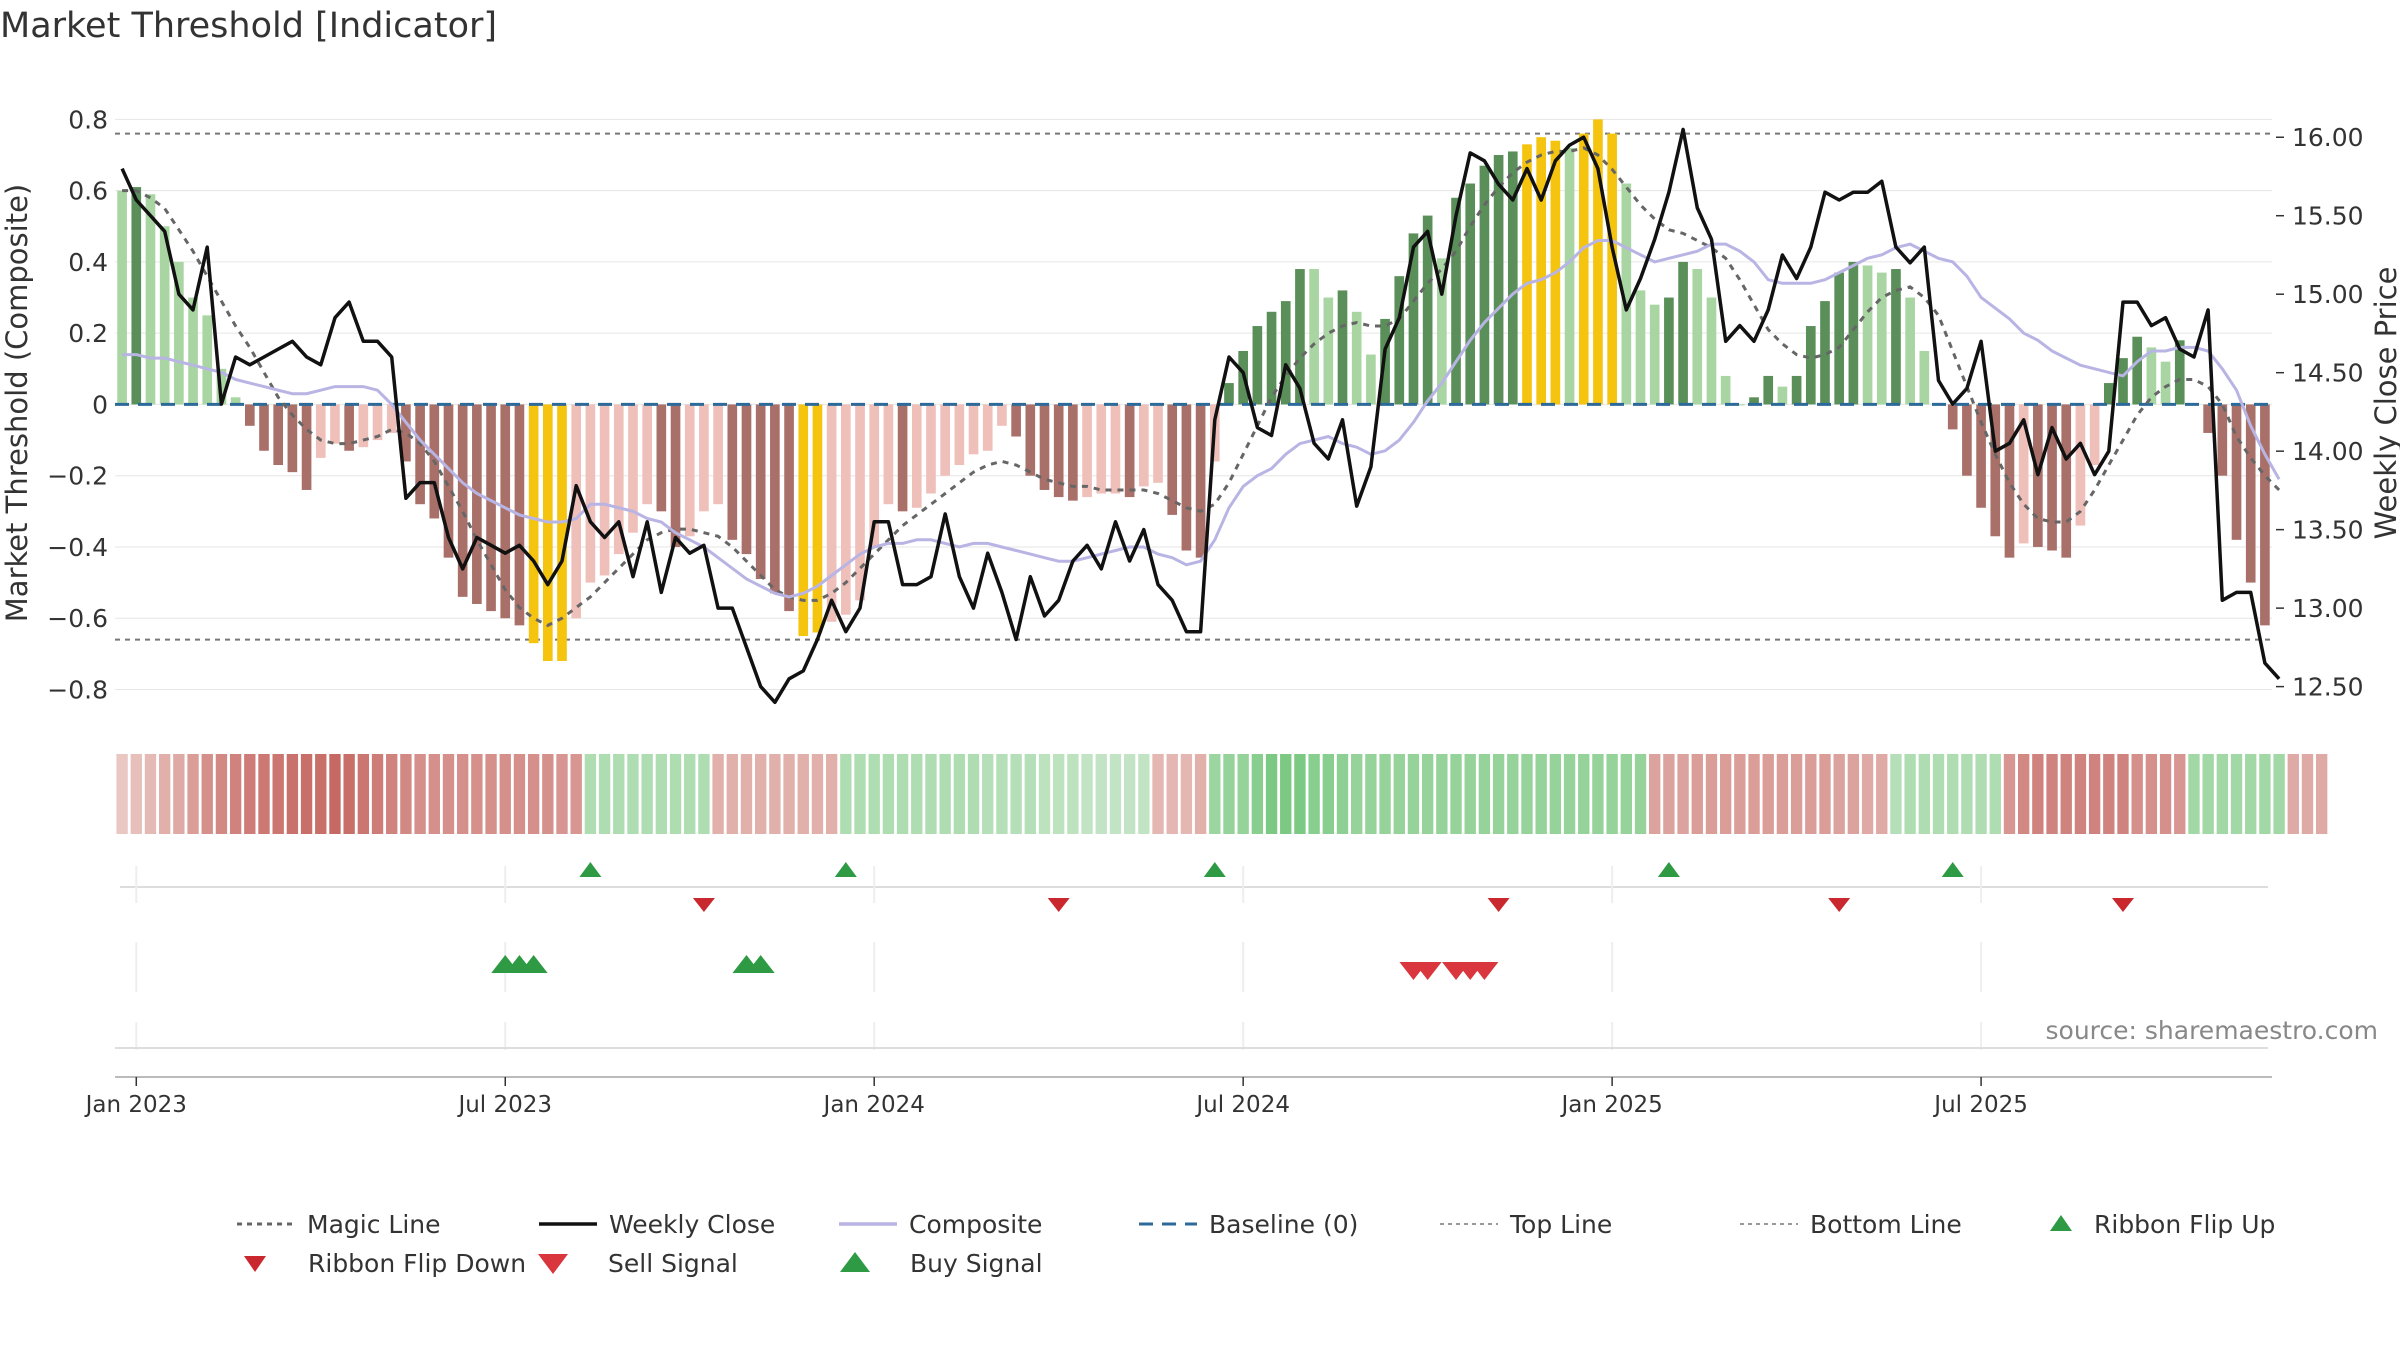 This screenshot has width=2400, height=1350. I want to click on x-tick-label: Jan 2024, so click(873, 1105).